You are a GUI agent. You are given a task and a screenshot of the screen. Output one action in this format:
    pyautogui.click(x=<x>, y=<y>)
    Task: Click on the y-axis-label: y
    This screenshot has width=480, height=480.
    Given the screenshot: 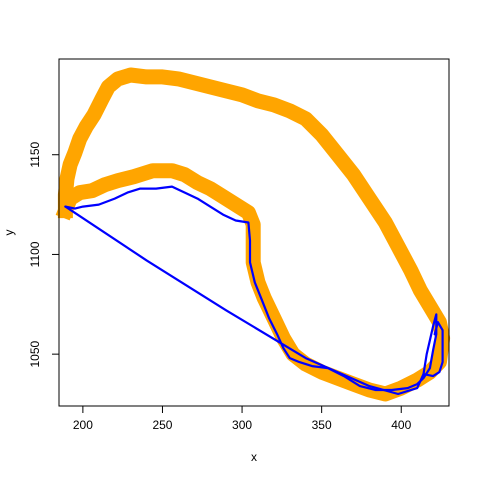 What is the action you would take?
    pyautogui.click(x=9, y=233)
    